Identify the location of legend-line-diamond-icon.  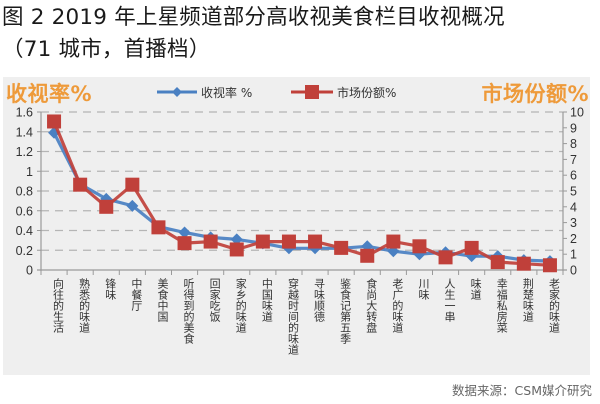
(177, 92).